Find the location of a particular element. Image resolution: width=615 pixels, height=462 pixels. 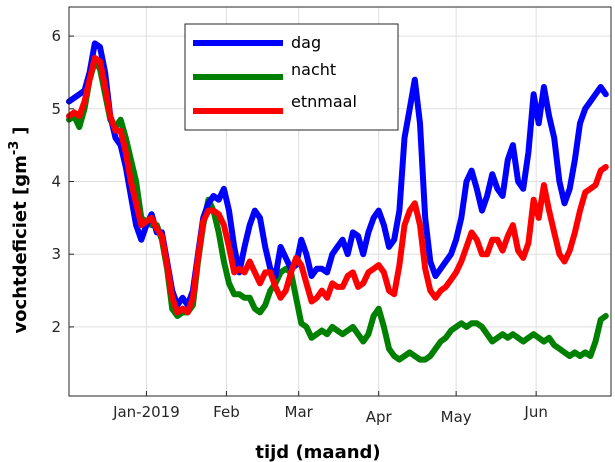

y-axis-label-main: vochtdeficiet [gm is located at coordinates (20, 244).